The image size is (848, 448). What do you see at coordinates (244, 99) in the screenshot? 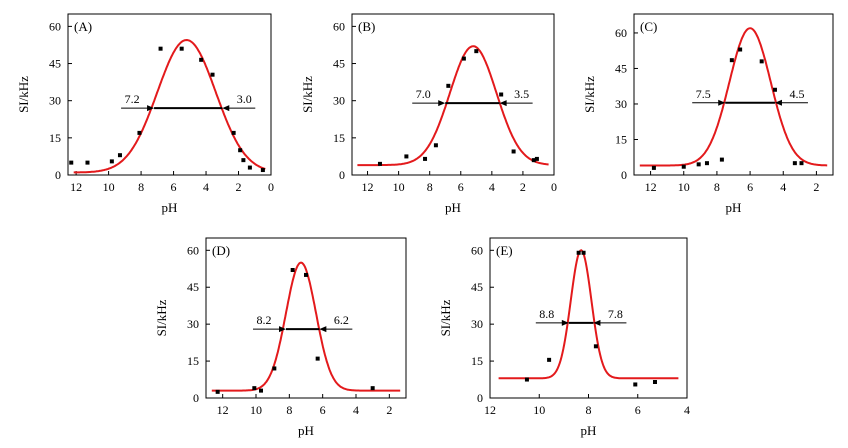
I see `right-half-label: 3.0` at bounding box center [244, 99].